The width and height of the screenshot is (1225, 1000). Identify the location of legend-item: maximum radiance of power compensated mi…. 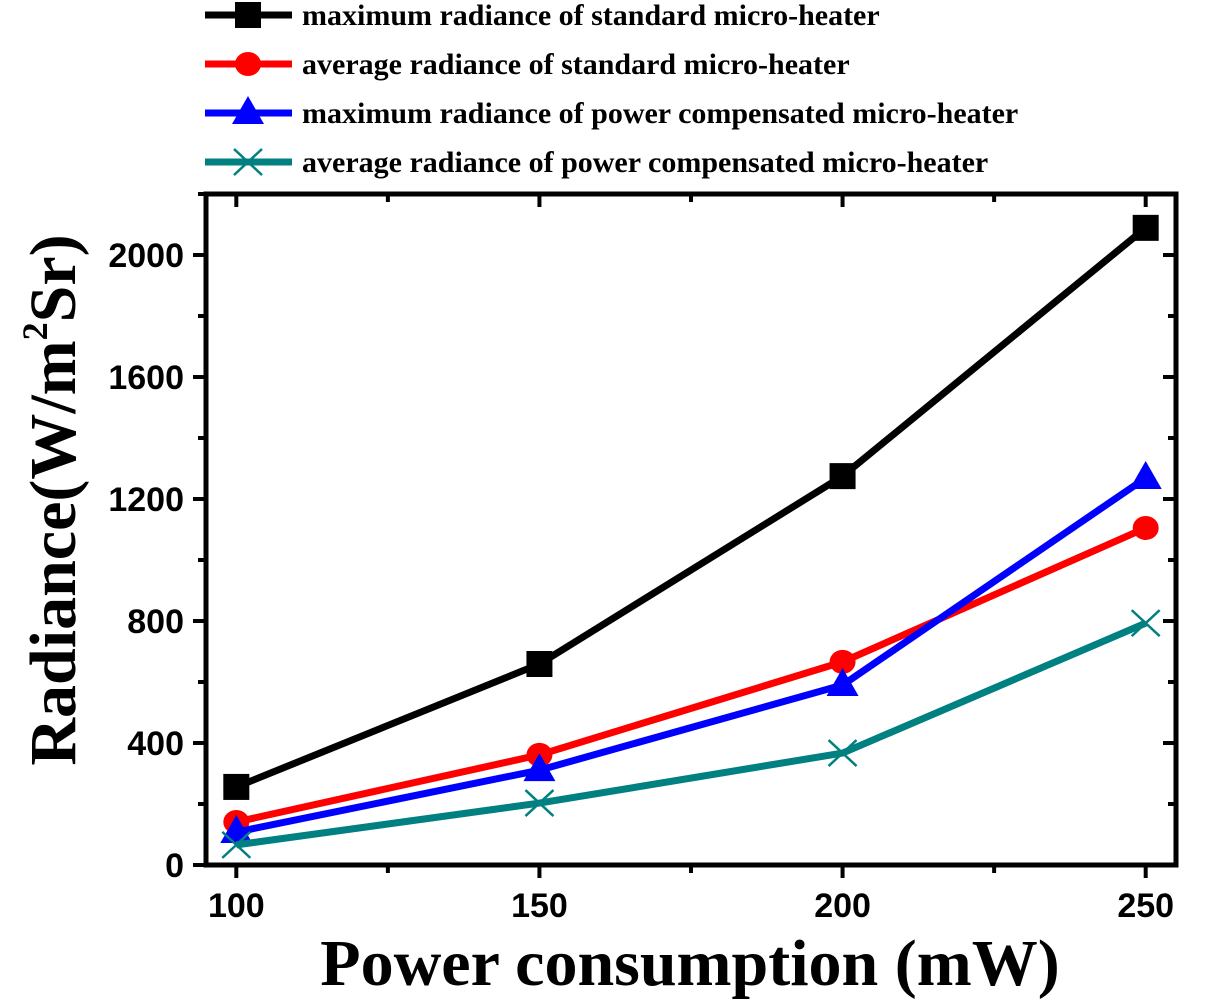
(611, 113).